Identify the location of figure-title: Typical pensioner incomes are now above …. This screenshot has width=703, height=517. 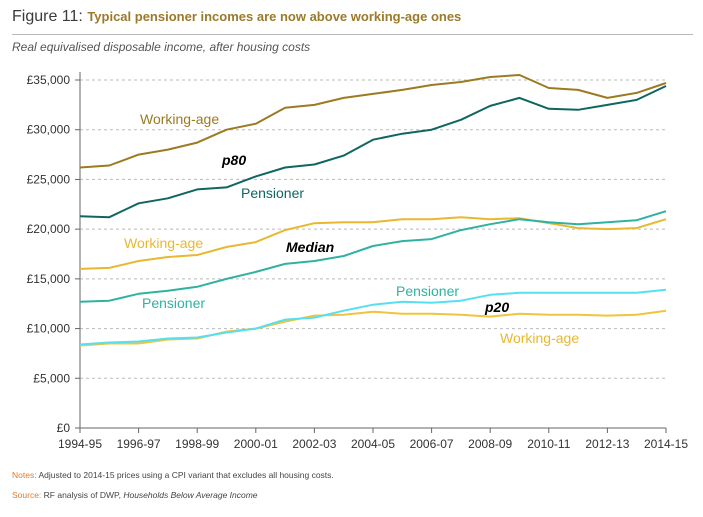
(274, 16).